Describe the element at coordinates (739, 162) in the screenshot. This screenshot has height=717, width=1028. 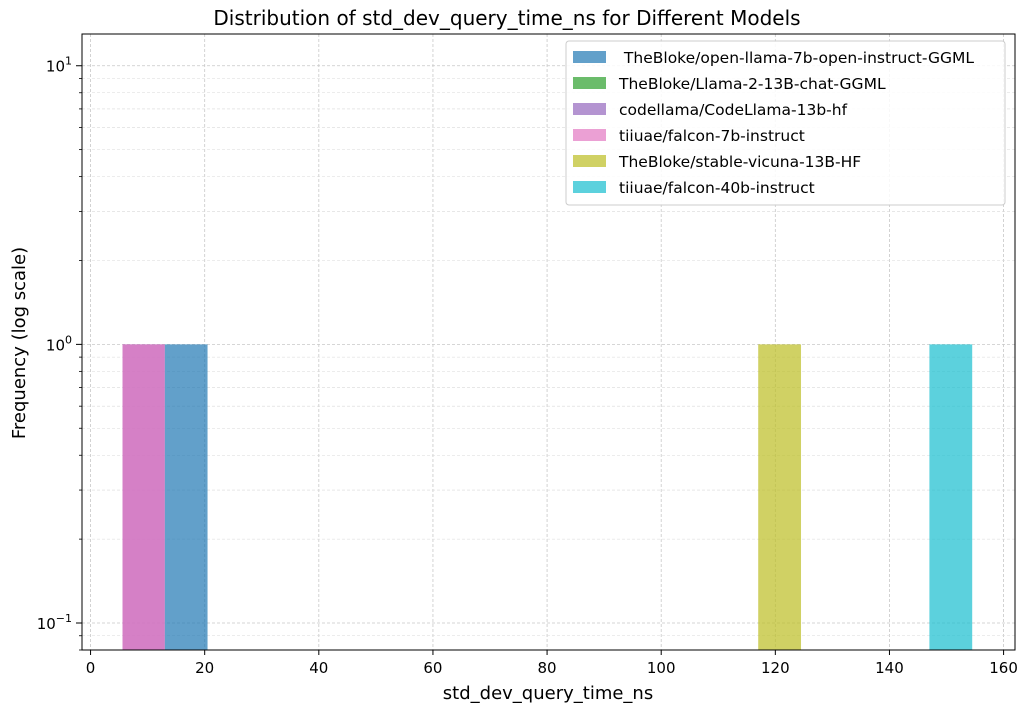
I see `legend-label: TheBloke/stable-vicuna-13B-HF` at that location.